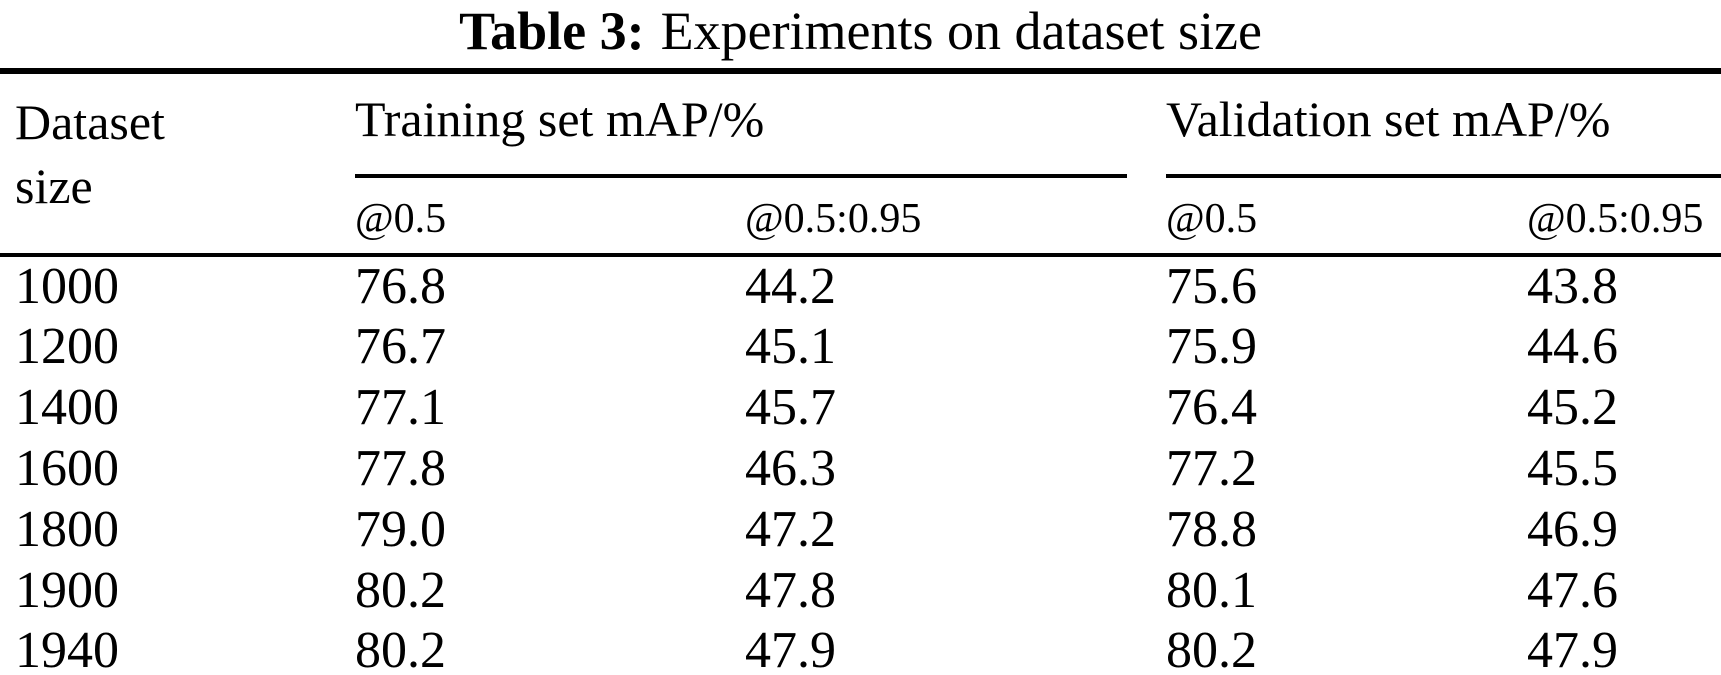 The width and height of the screenshot is (1721, 675). What do you see at coordinates (860, 648) in the screenshot?
I see `table-row: 1940 80.2 47.9 80.2 47.9` at bounding box center [860, 648].